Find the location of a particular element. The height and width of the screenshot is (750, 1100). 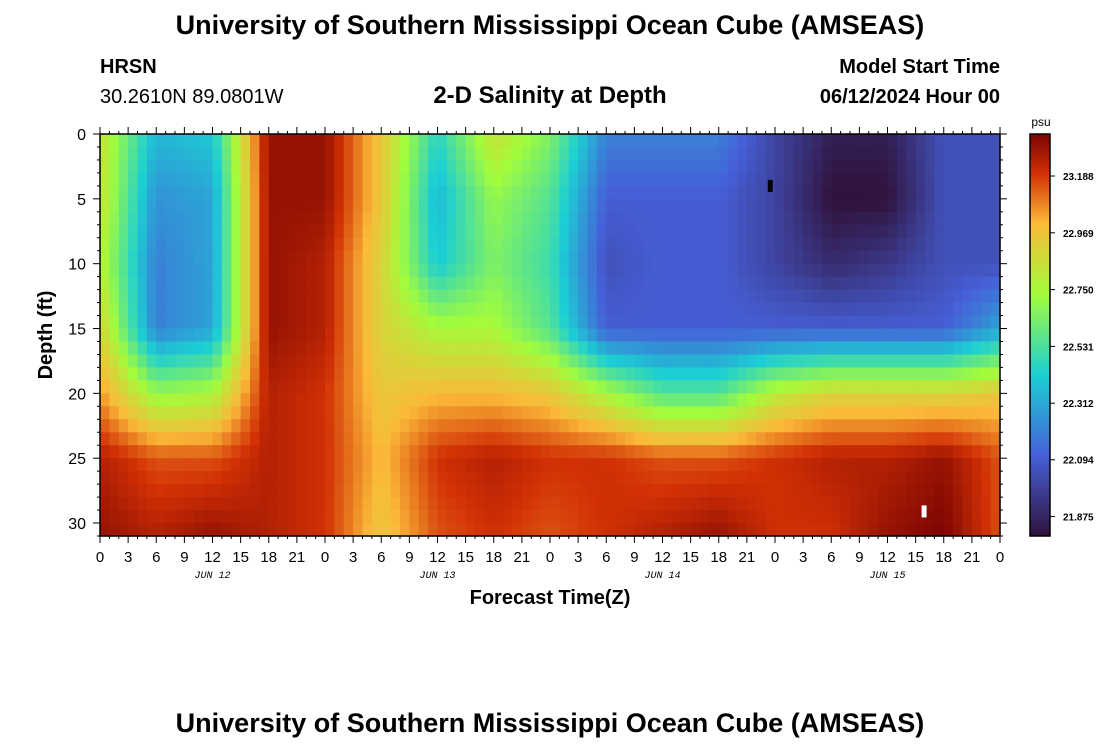

x-tick-label: 21 is located at coordinates (747, 557).